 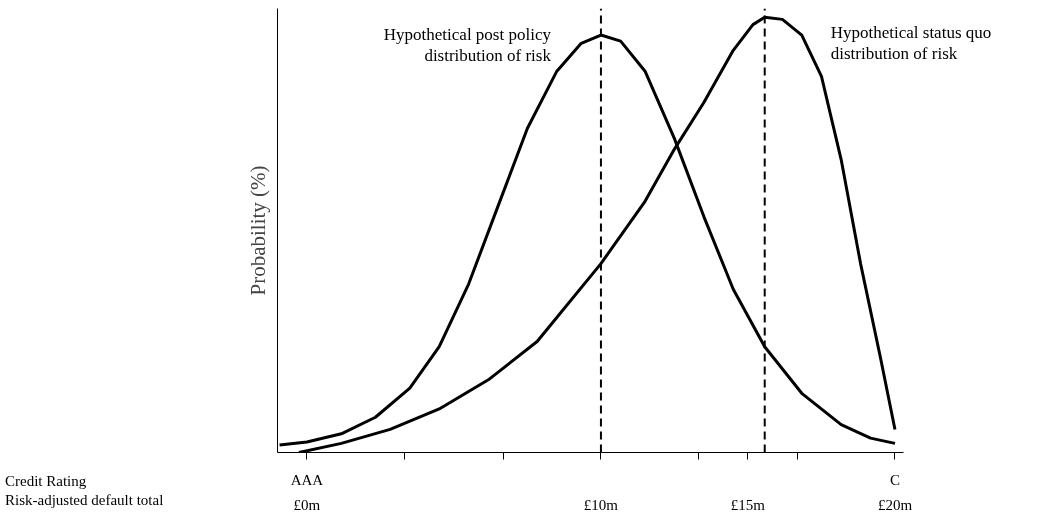 What do you see at coordinates (895, 504) in the screenshot?
I see `x-tick-label: £20m` at bounding box center [895, 504].